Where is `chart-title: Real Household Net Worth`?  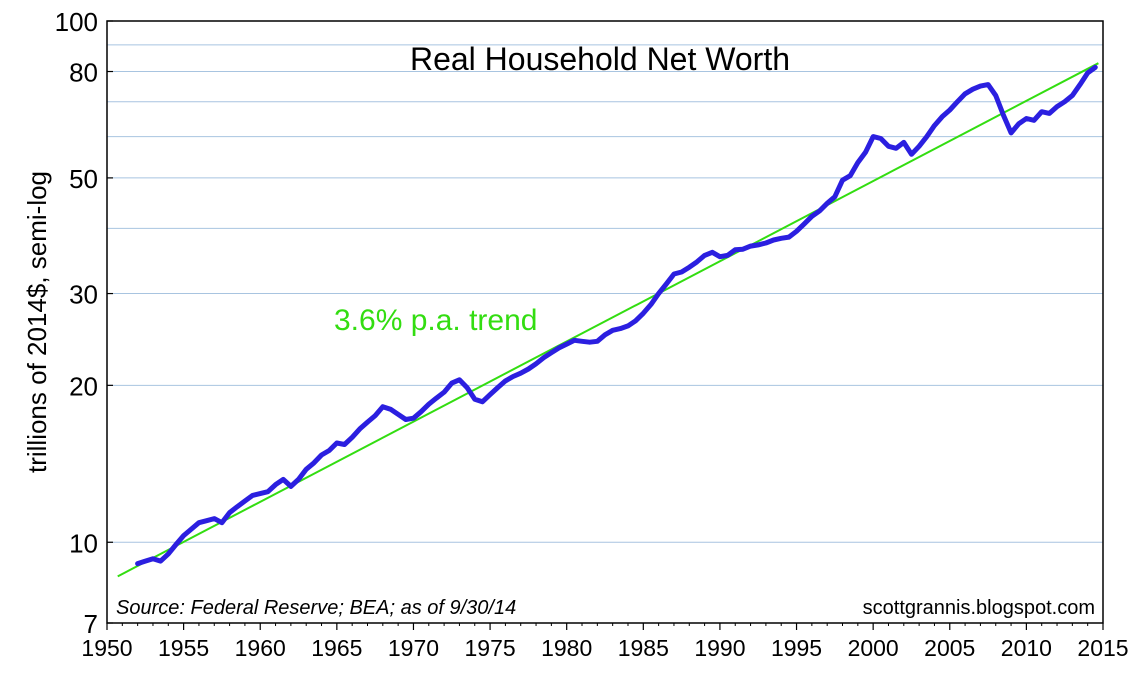 chart-title: Real Household Net Worth is located at coordinates (600, 59).